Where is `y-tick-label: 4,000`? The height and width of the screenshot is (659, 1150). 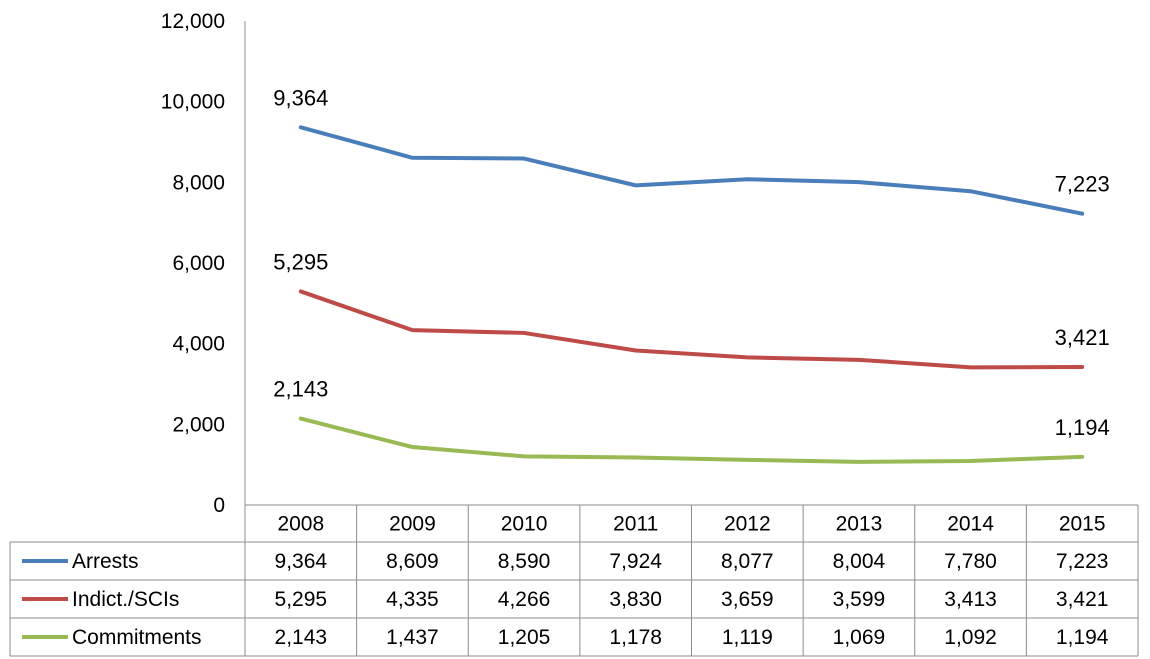
y-tick-label: 4,000 is located at coordinates (198, 344).